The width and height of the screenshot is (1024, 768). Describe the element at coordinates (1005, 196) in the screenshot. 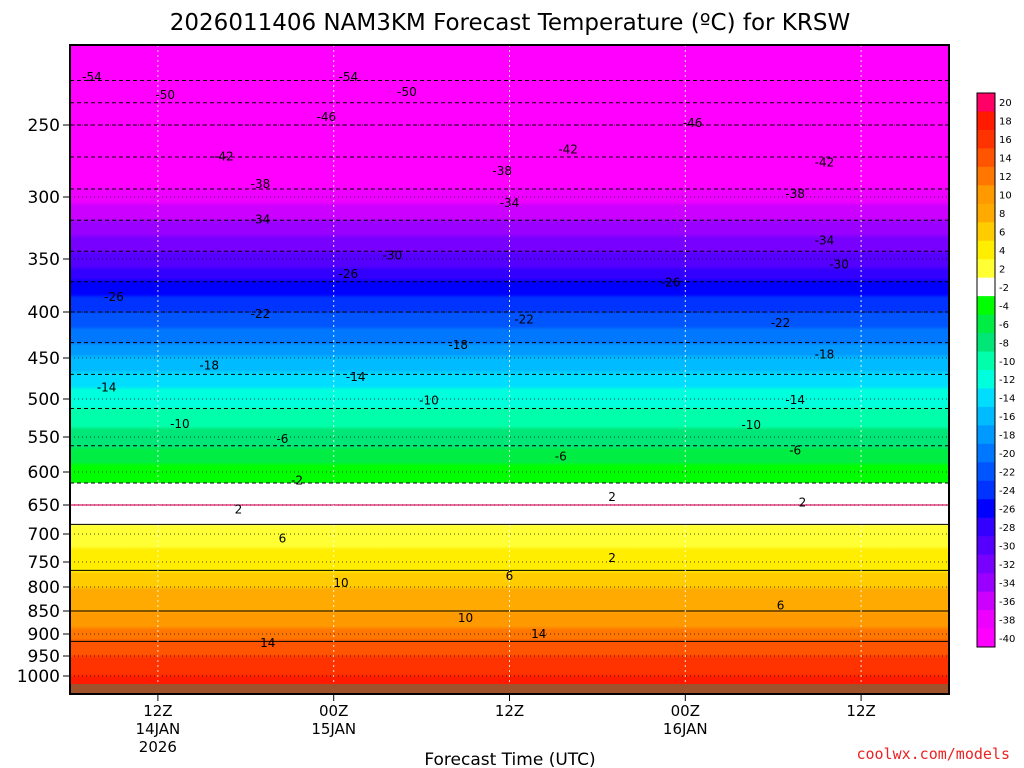

I see `colorbar-label: 10` at that location.